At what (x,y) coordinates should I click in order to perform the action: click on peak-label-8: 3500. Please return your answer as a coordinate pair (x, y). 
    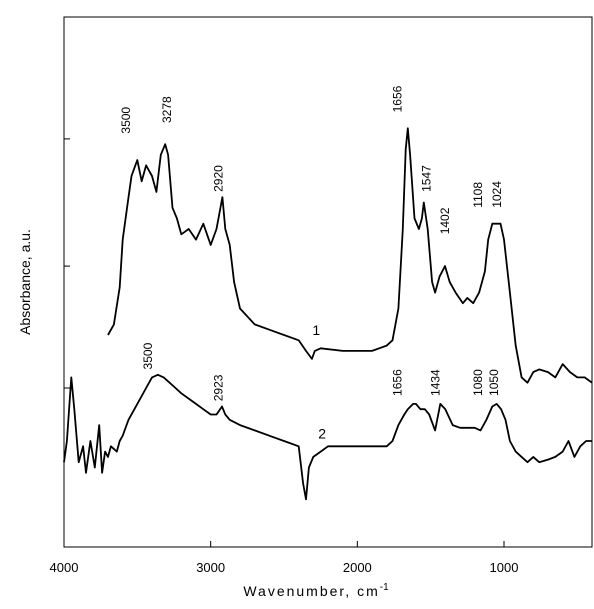
    Looking at the image, I should click on (148, 355).